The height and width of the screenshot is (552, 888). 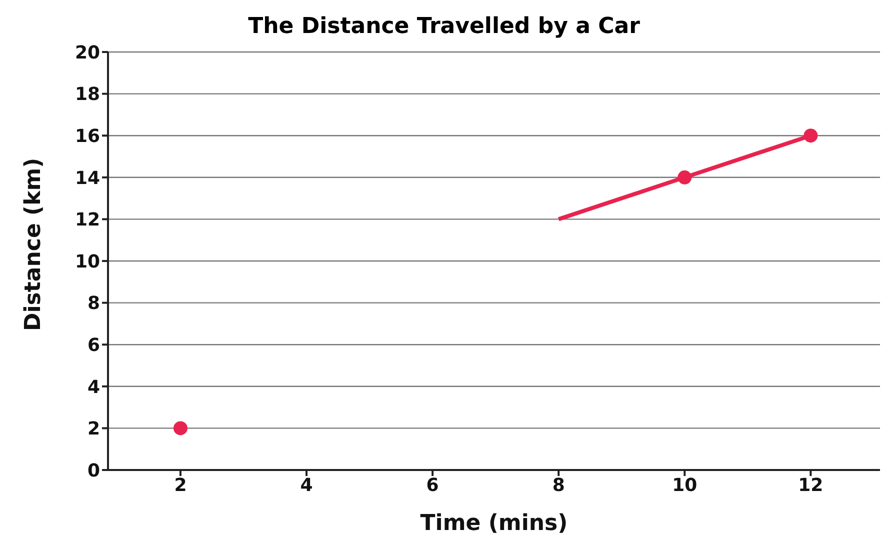 I want to click on x-tick-label: 6, so click(x=432, y=485).